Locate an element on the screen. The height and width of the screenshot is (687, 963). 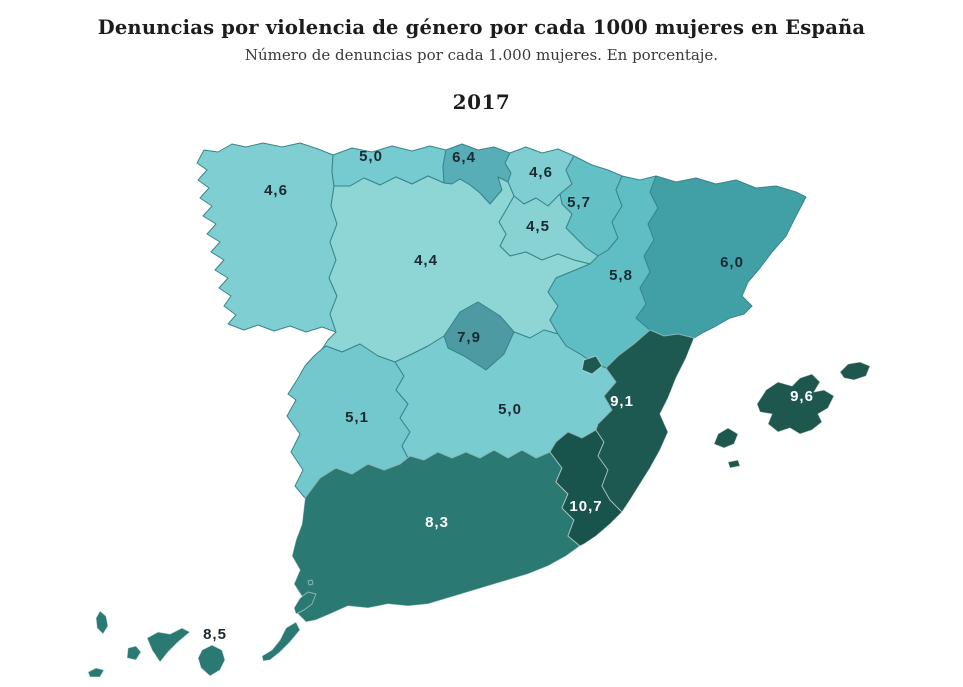
region-baleares is located at coordinates (792, 415).